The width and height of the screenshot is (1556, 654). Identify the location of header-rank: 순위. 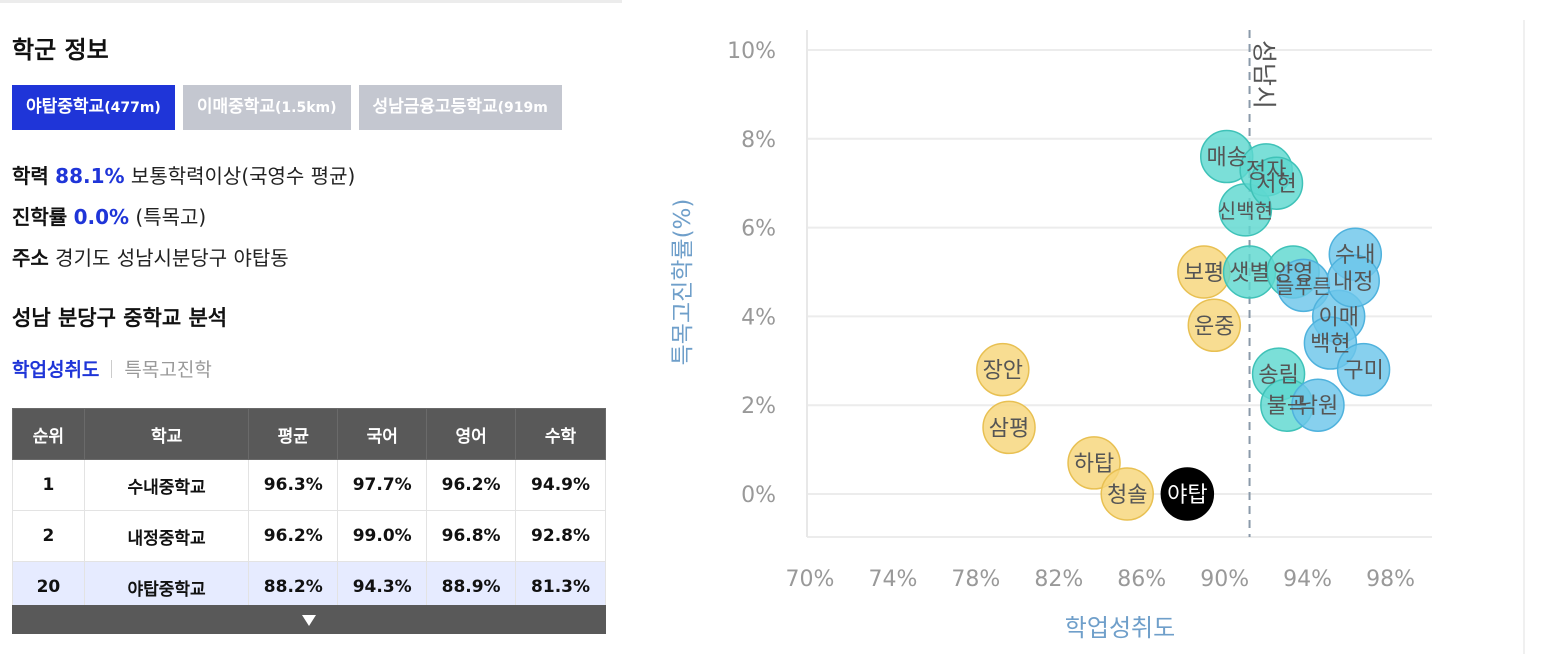
(48, 434).